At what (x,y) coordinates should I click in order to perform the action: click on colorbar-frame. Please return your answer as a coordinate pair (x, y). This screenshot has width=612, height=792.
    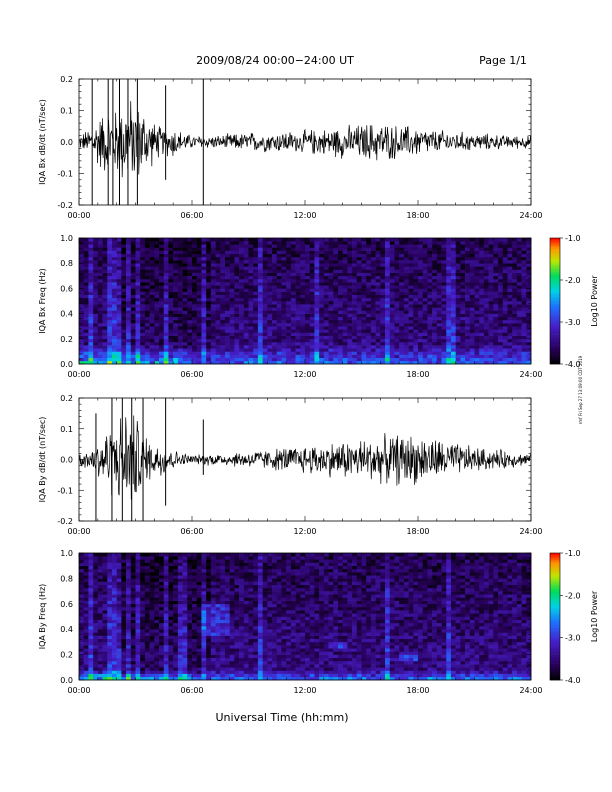
    Looking at the image, I should click on (555, 301).